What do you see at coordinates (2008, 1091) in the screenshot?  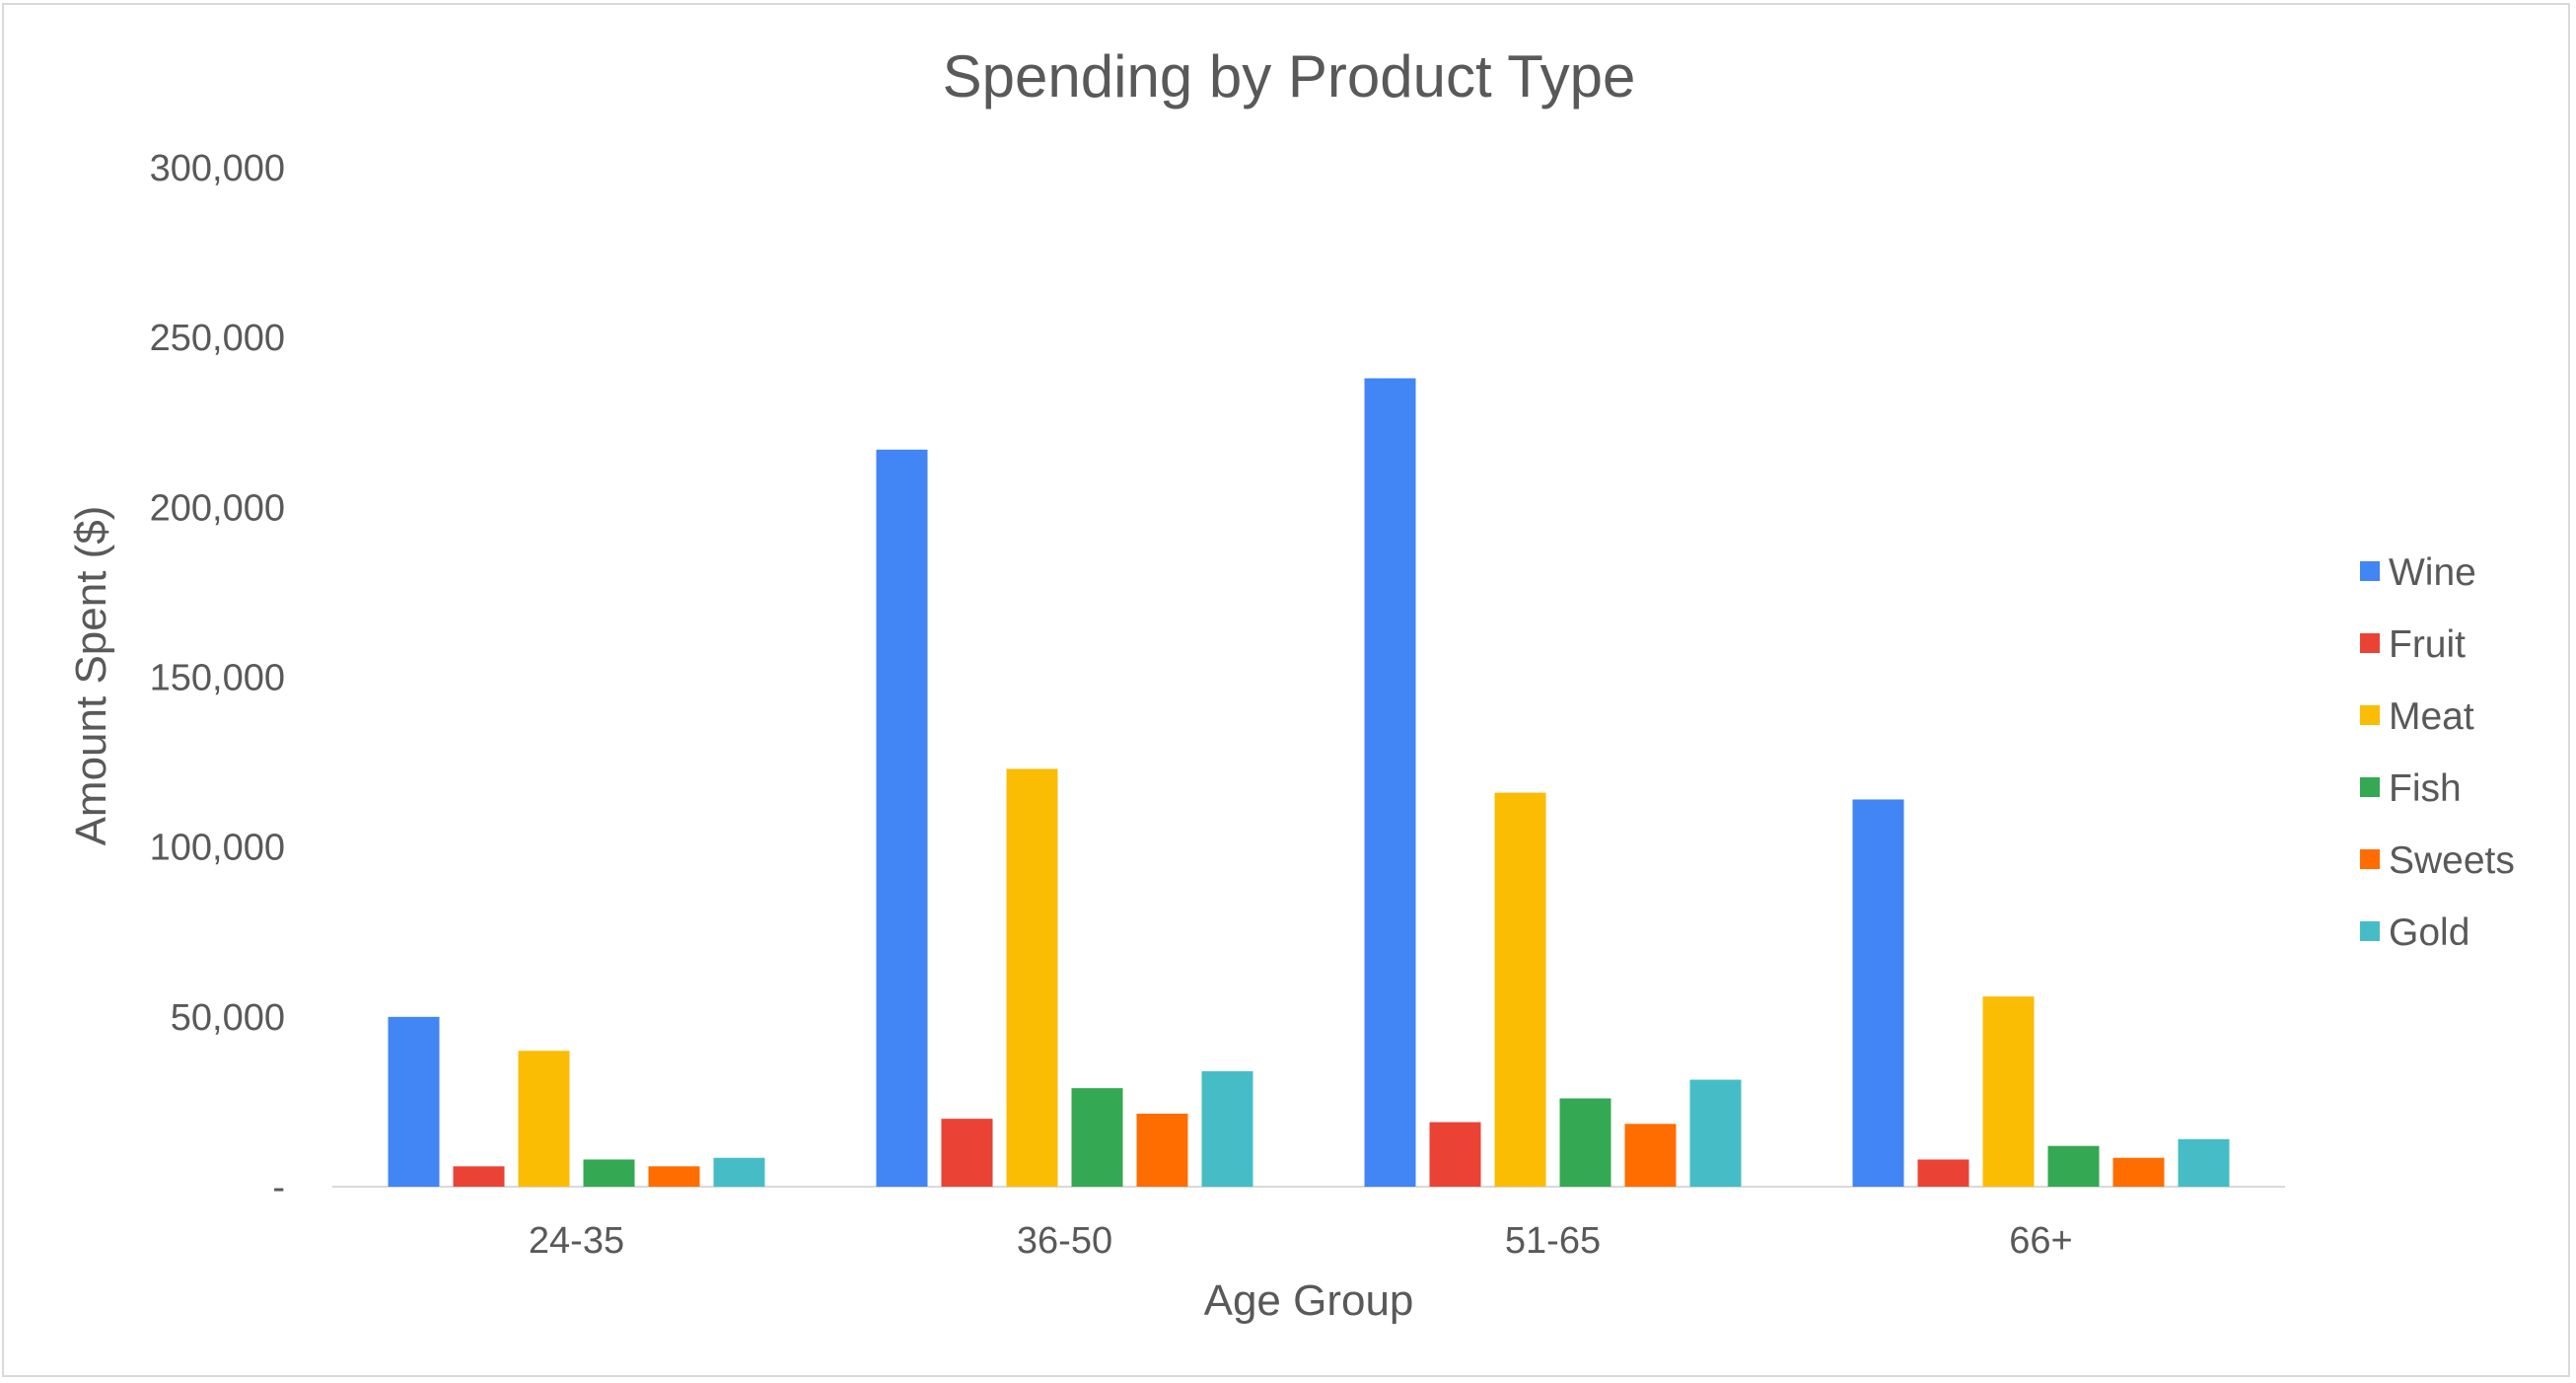 I see `bar-meat-66+` at bounding box center [2008, 1091].